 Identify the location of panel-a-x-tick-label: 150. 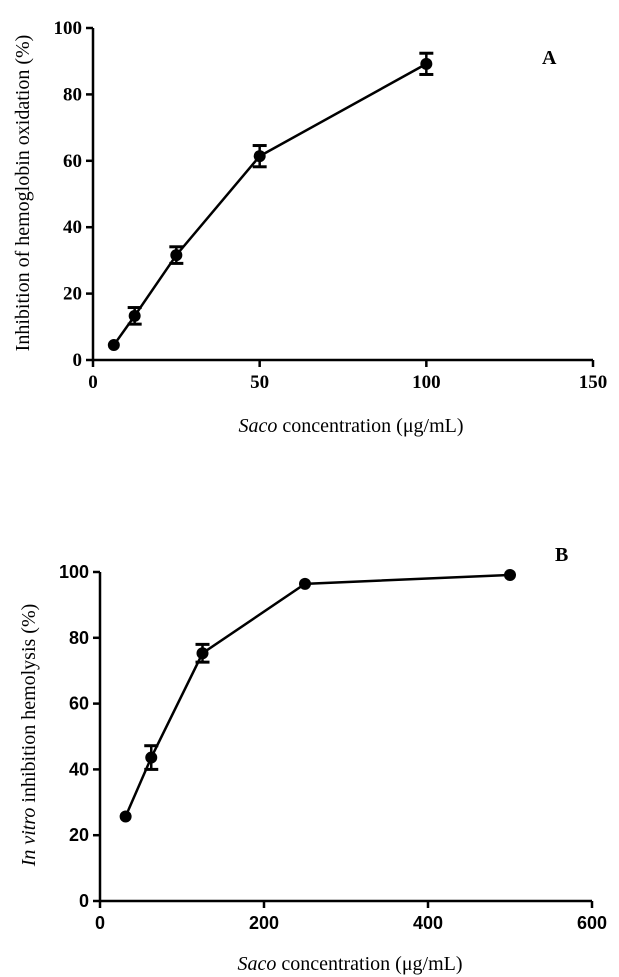
(593, 382).